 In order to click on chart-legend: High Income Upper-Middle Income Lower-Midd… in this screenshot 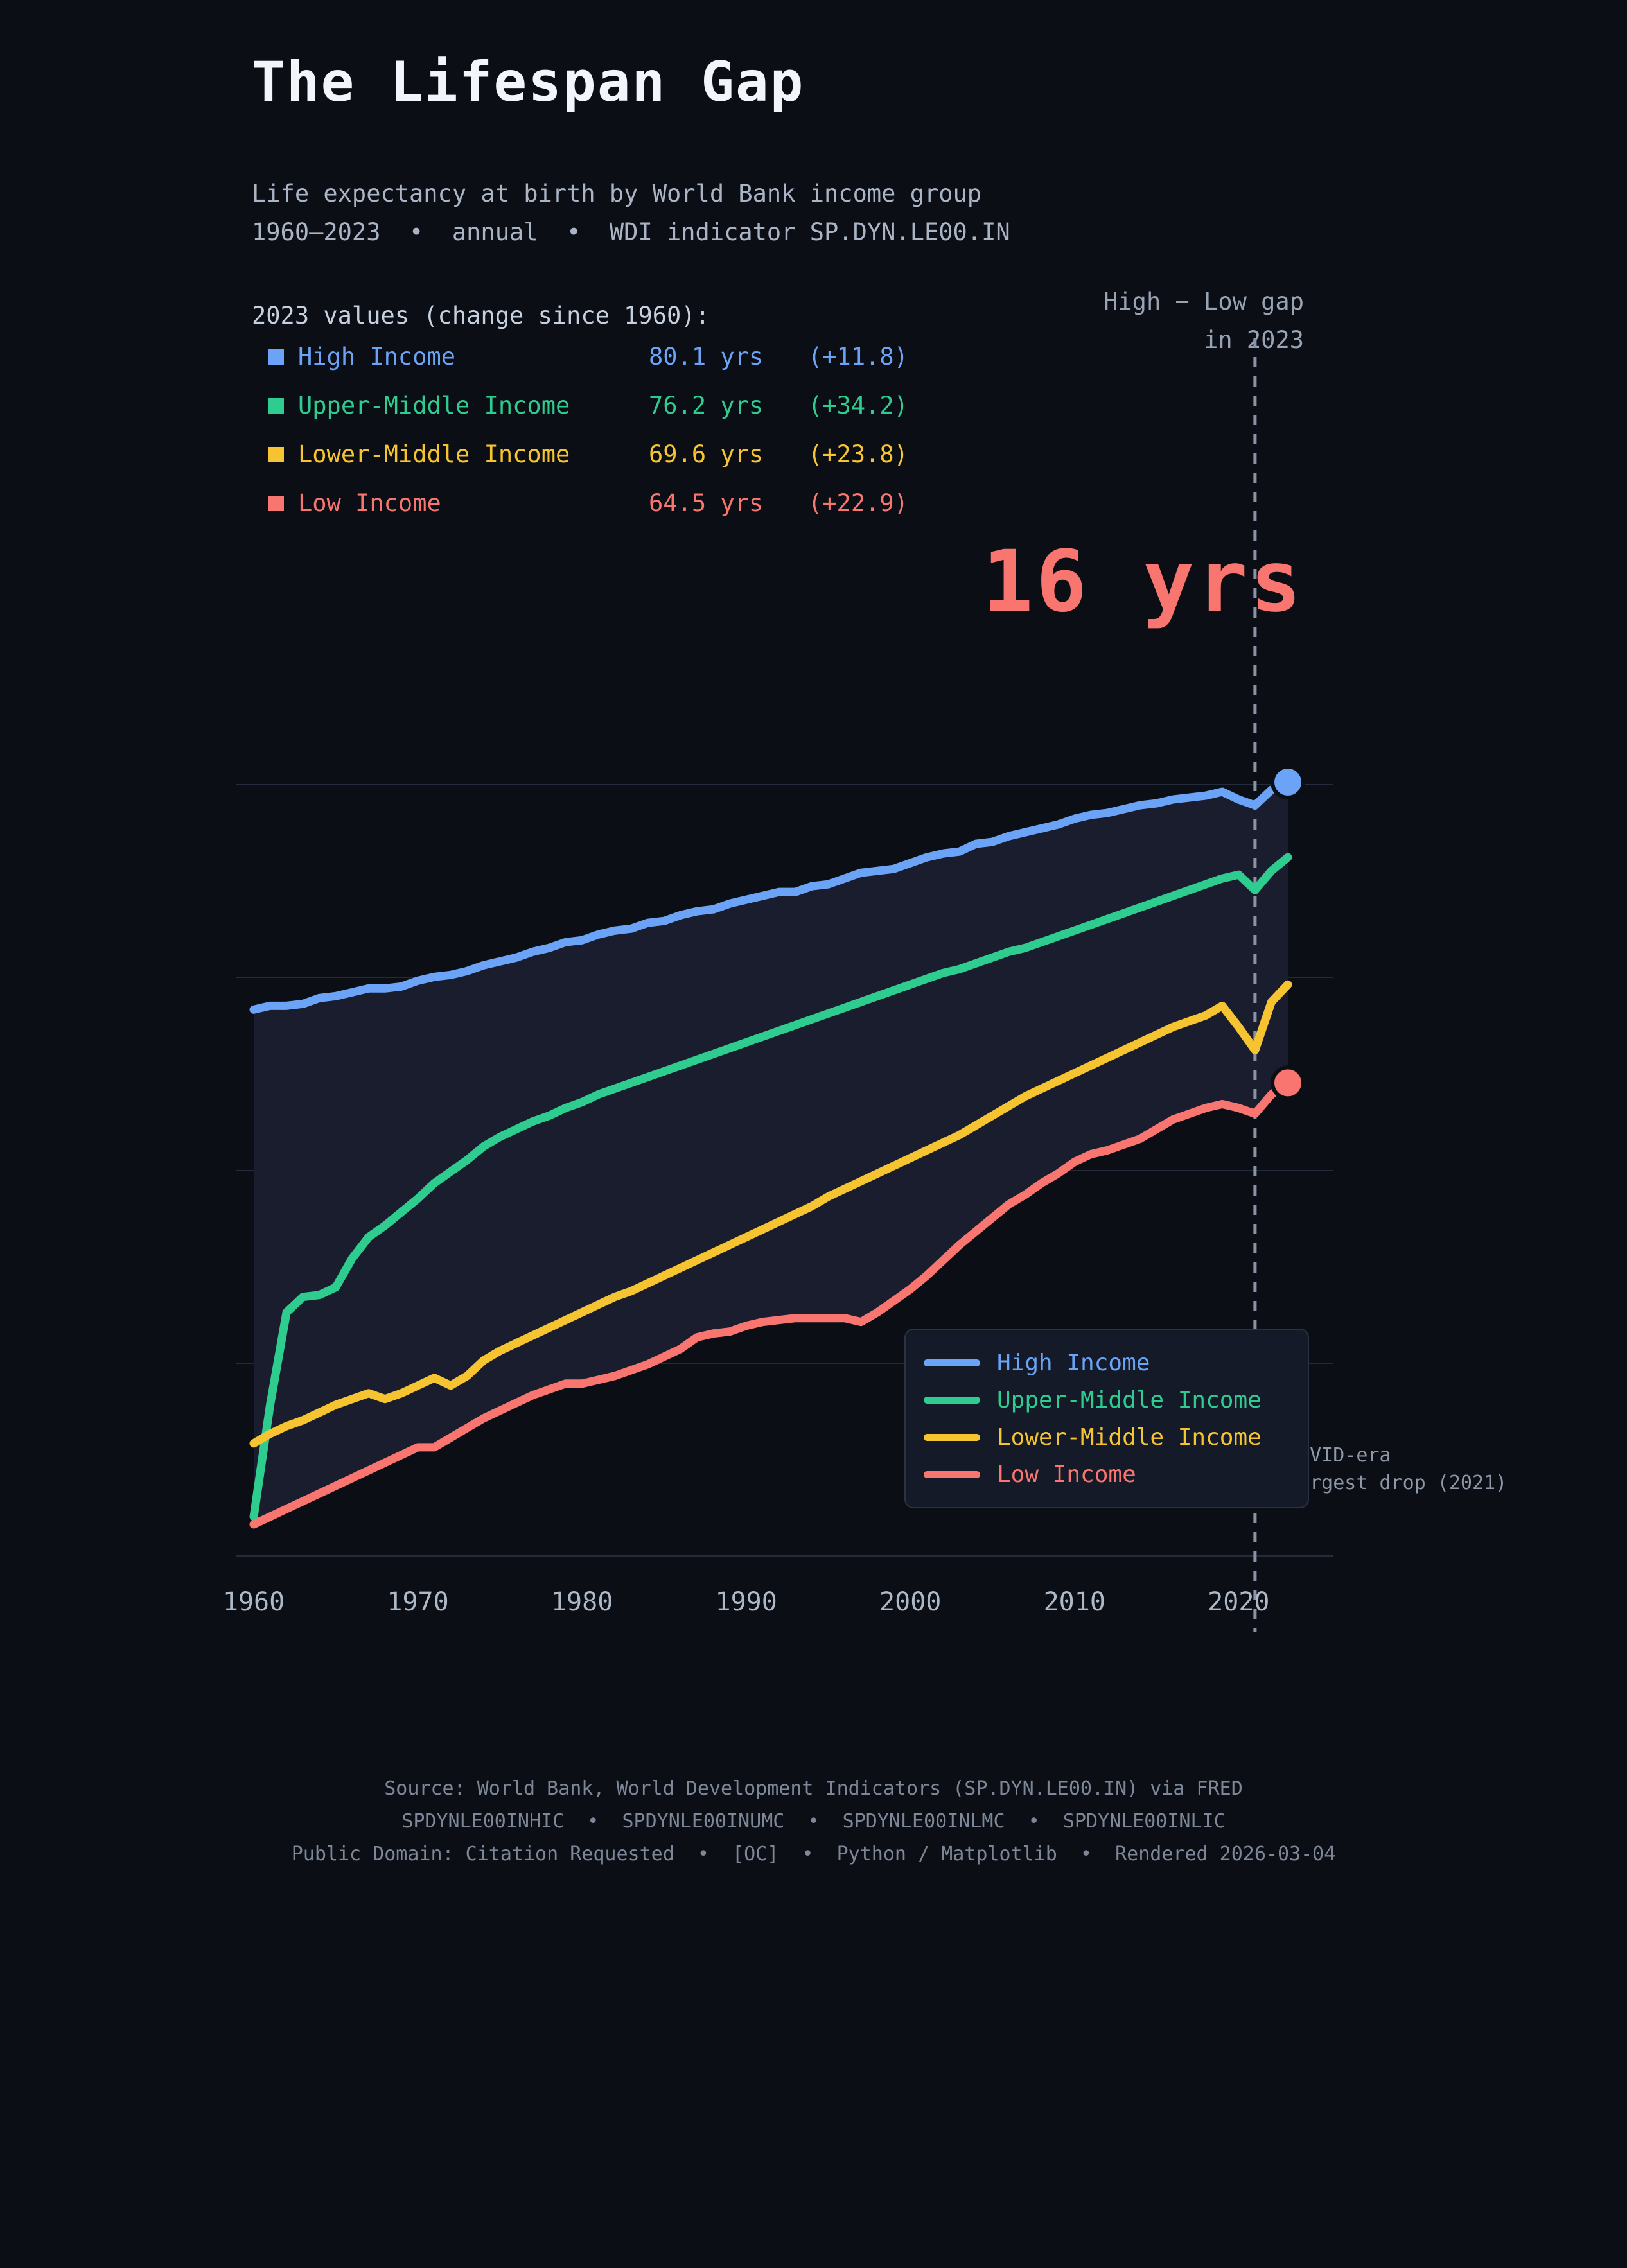, I will do `click(1106, 1418)`.